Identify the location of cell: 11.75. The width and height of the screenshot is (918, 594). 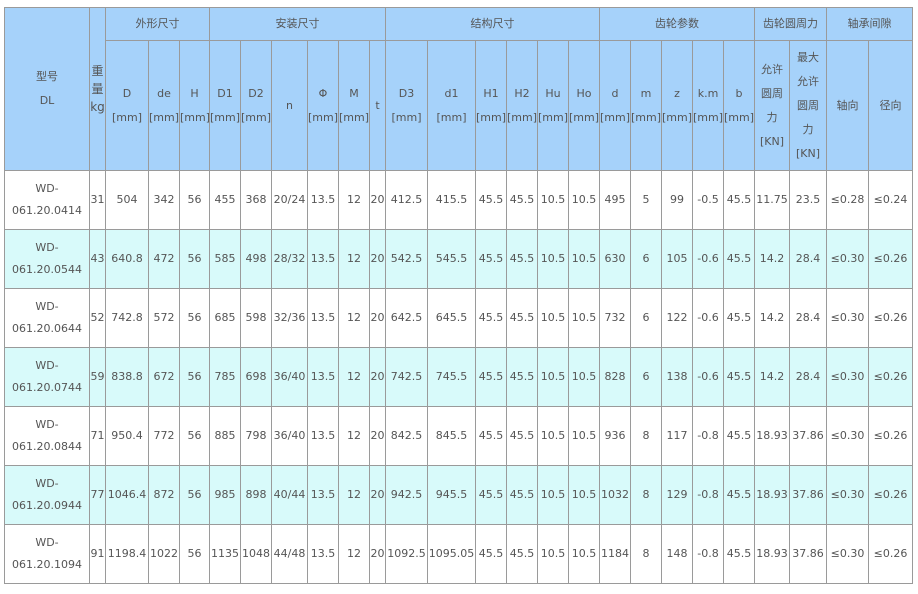
(772, 200).